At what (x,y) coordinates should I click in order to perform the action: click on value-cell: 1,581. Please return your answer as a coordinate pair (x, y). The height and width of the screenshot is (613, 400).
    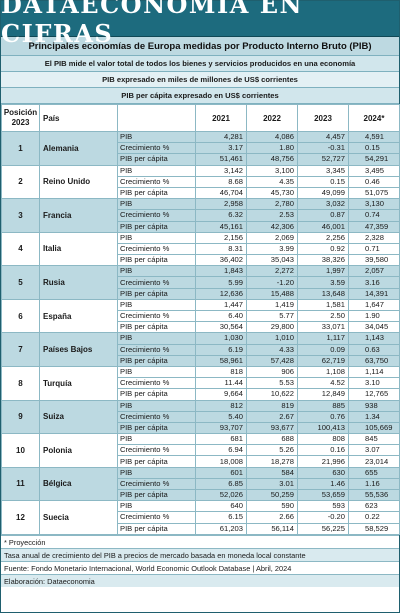
    Looking at the image, I should click on (323, 305).